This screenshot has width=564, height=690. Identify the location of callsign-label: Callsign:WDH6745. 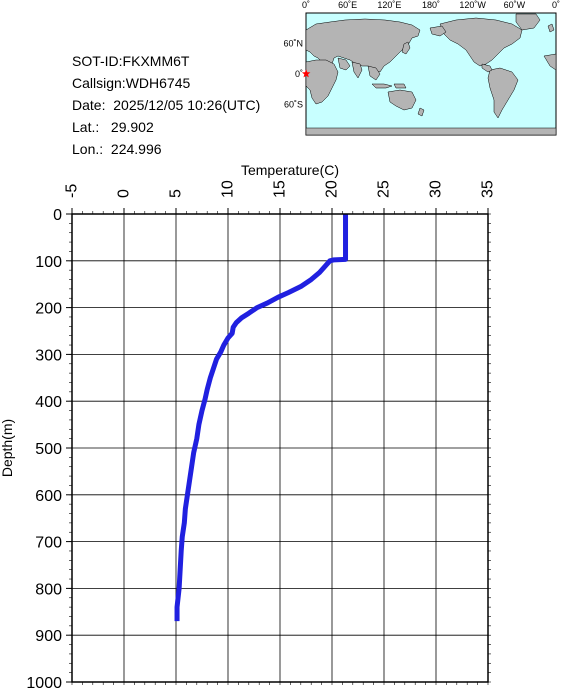
(131, 83).